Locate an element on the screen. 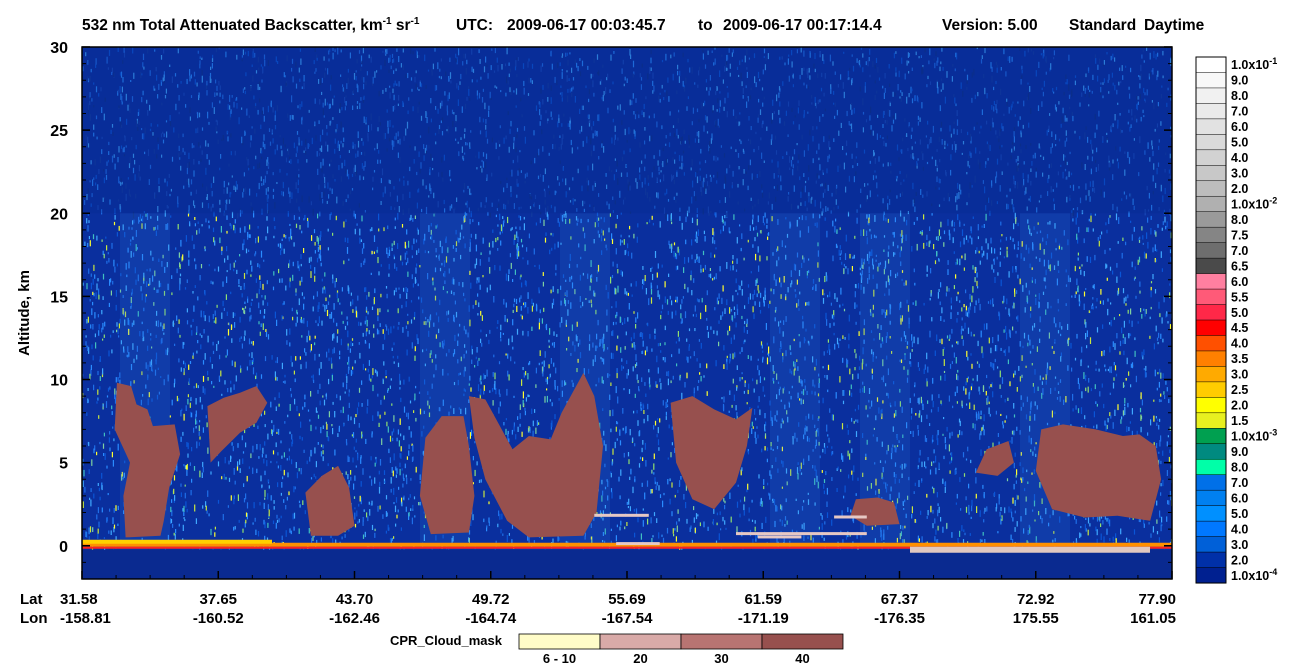 The width and height of the screenshot is (1300, 667). noise-pixel-1910 is located at coordinates (466, 71).